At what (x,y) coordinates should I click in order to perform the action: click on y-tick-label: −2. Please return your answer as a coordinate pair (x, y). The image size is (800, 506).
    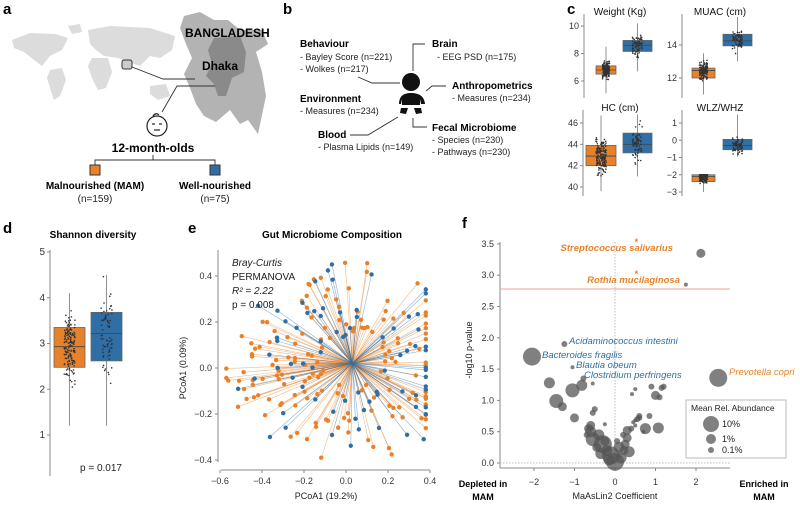
    Looking at the image, I should click on (672, 175).